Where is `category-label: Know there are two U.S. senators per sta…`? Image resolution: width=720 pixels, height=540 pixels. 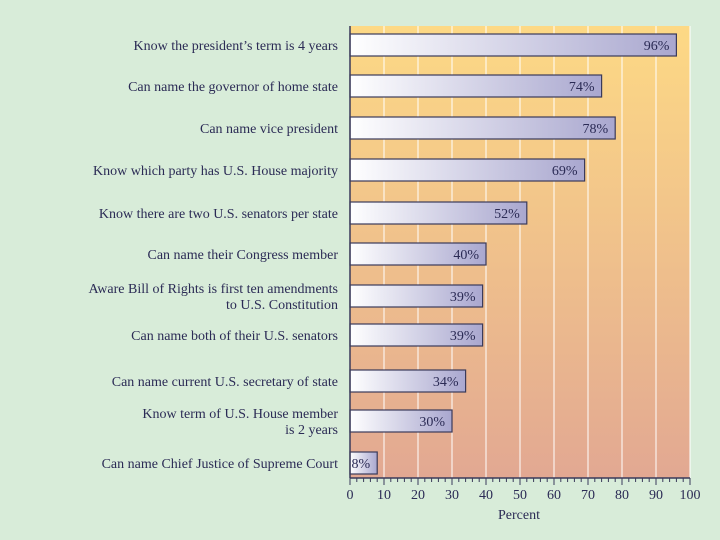 category-label: Know there are two U.S. senators per sta… is located at coordinates (218, 214).